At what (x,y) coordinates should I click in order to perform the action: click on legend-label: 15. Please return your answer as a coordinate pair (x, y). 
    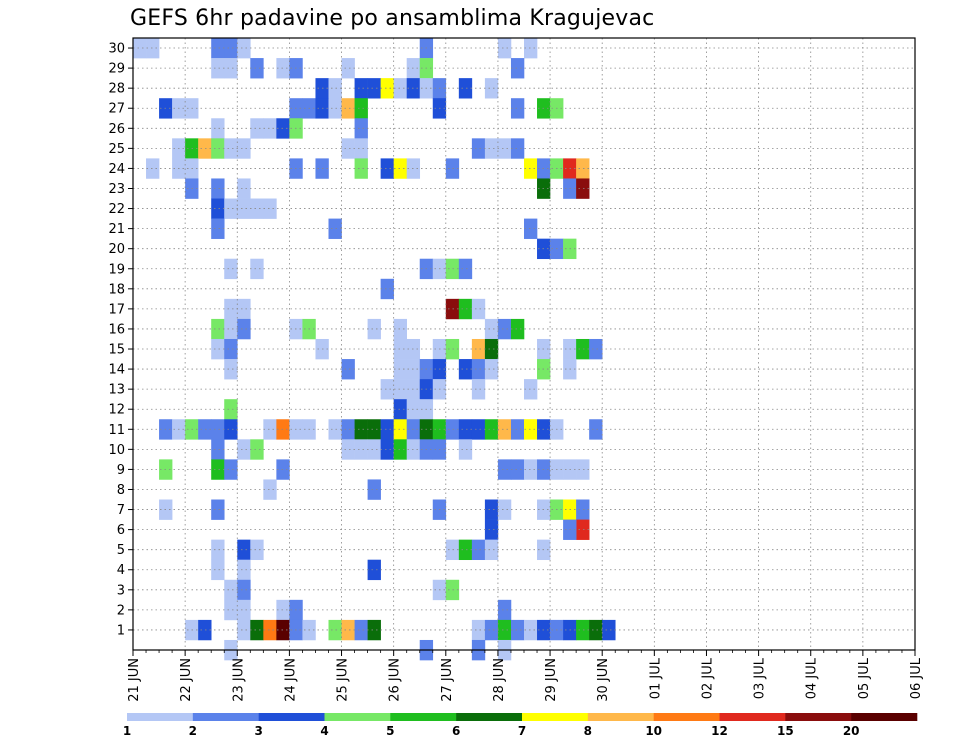
    Looking at the image, I should click on (785, 731).